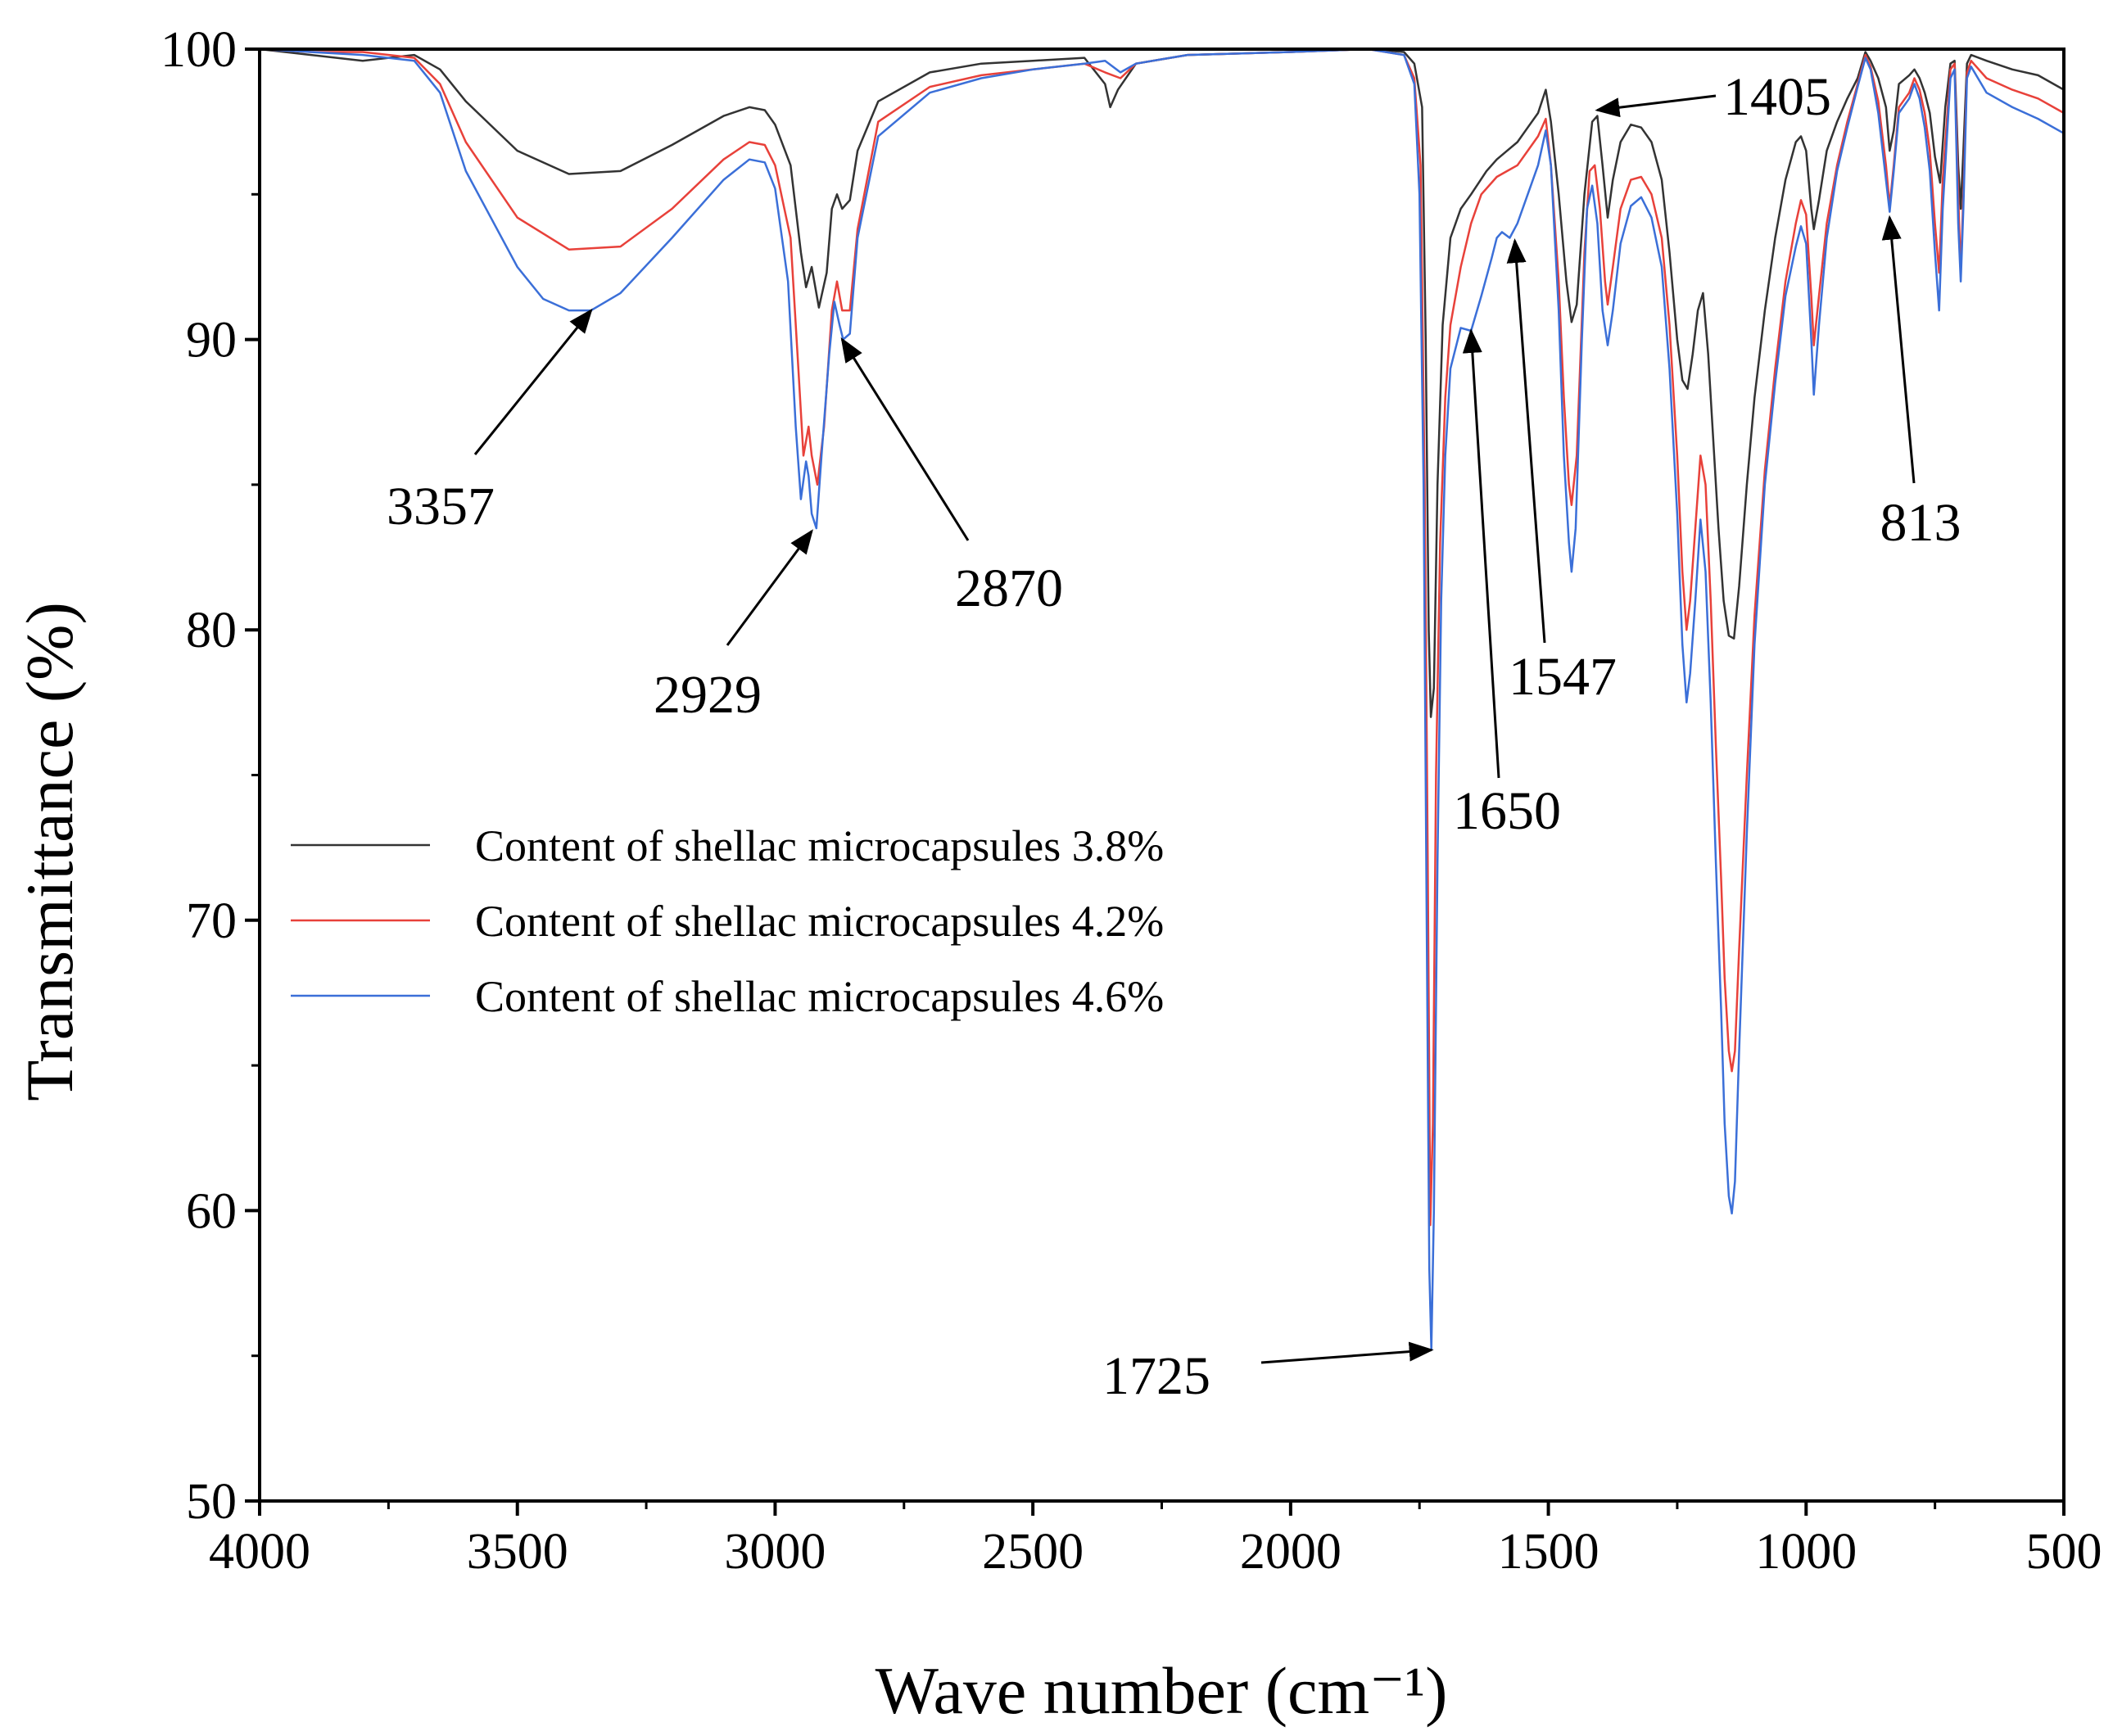 This screenshot has height=1736, width=2113. What do you see at coordinates (441, 506) in the screenshot?
I see `annotation-label-3357: 3357` at bounding box center [441, 506].